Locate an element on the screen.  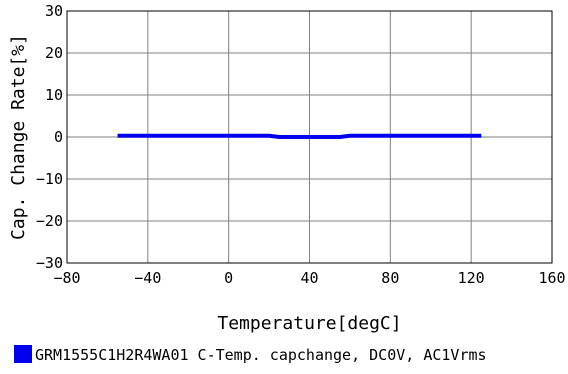
x-tick-label: 160 is located at coordinates (551, 278).